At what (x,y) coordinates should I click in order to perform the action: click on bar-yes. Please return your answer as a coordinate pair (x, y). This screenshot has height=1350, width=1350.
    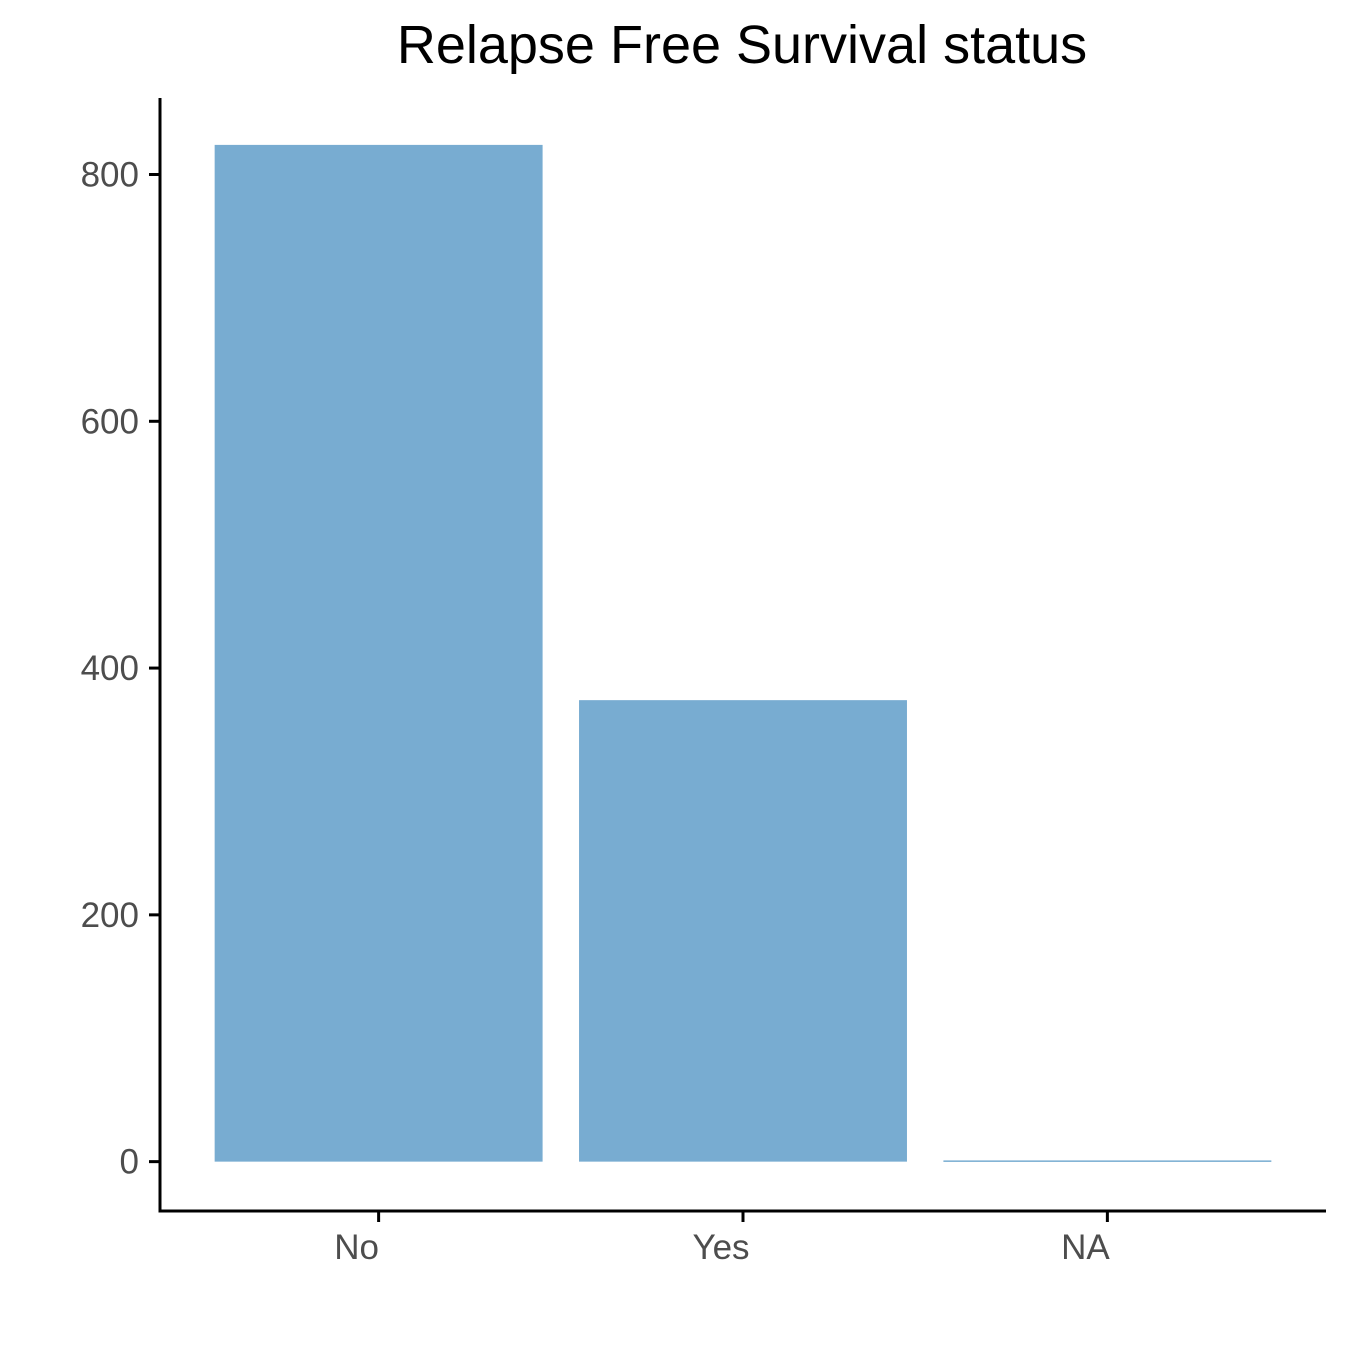
    Looking at the image, I should click on (743, 931).